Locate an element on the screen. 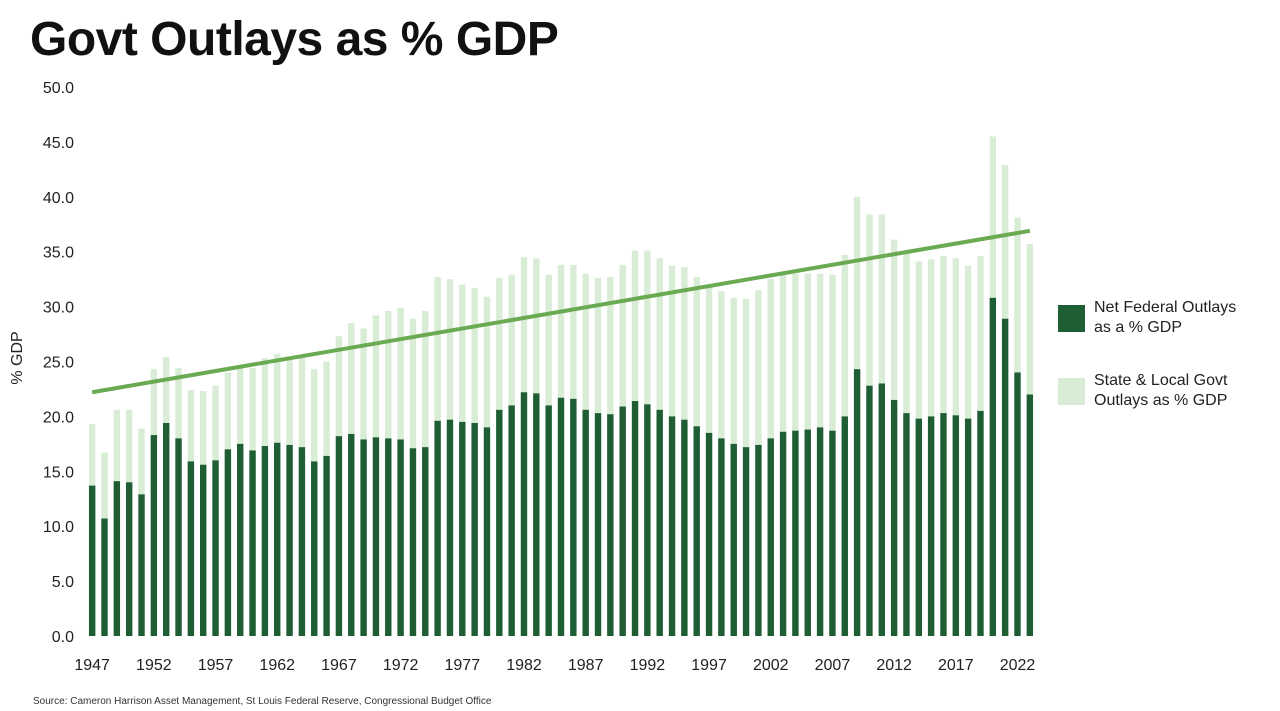  bar-state-local-1967 is located at coordinates (339, 386).